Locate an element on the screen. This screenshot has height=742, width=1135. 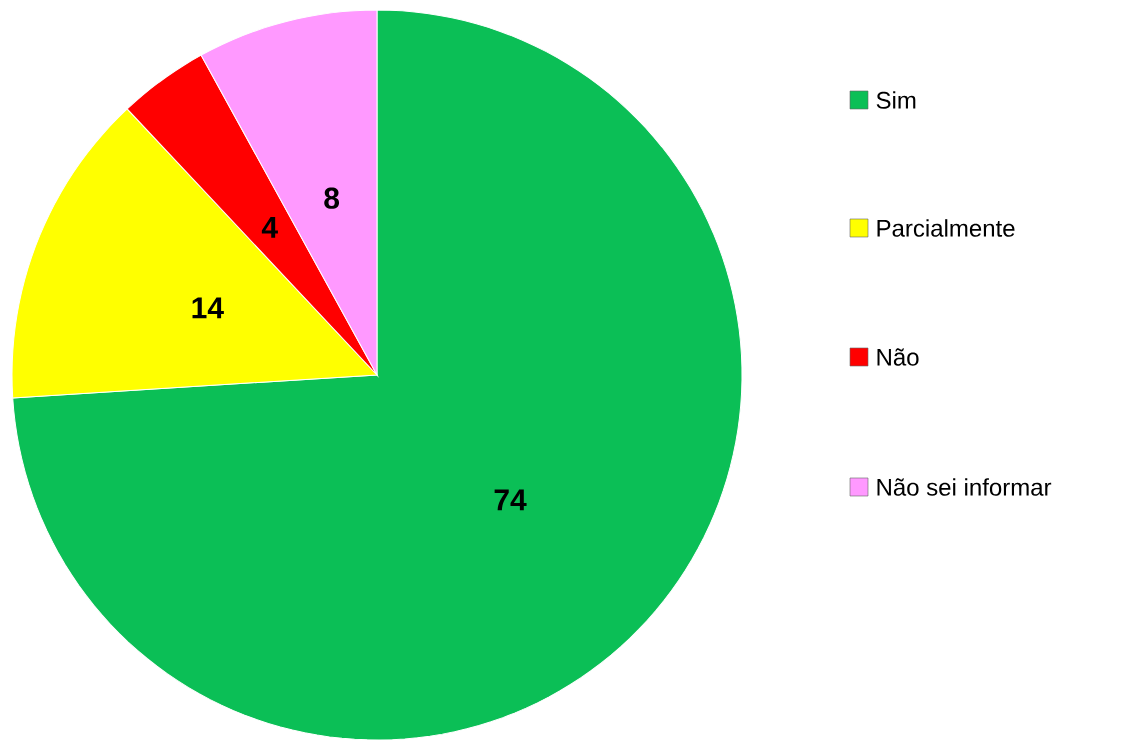
data-label: 14 is located at coordinates (208, 308).